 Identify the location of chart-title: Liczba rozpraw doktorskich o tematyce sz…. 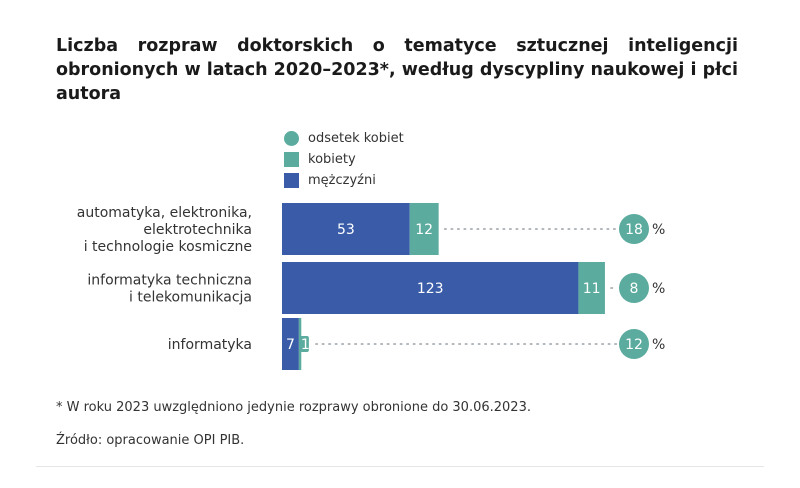
(397, 70).